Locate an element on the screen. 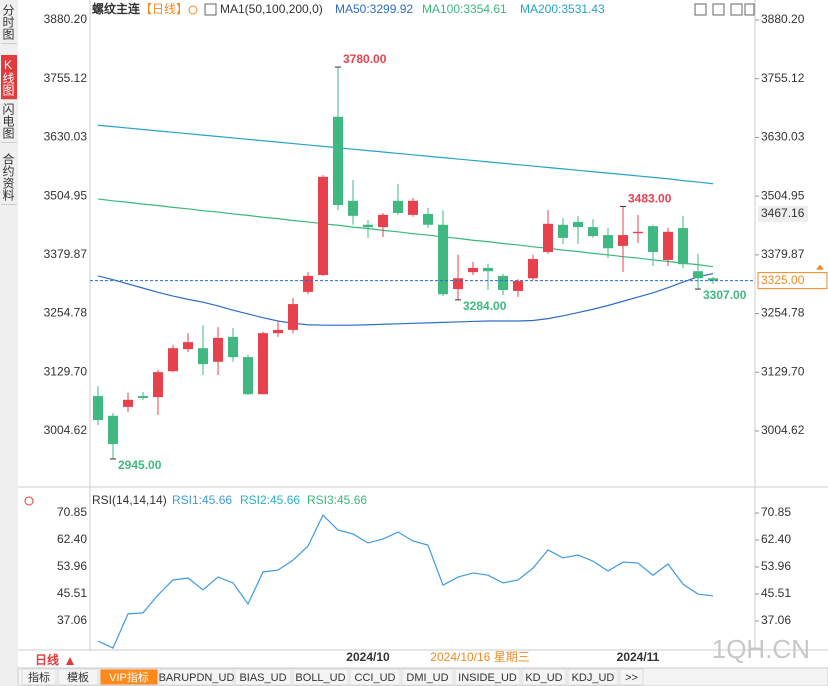 The height and width of the screenshot is (686, 828). legend-entry: MA50:3299.92 is located at coordinates (374, 9).